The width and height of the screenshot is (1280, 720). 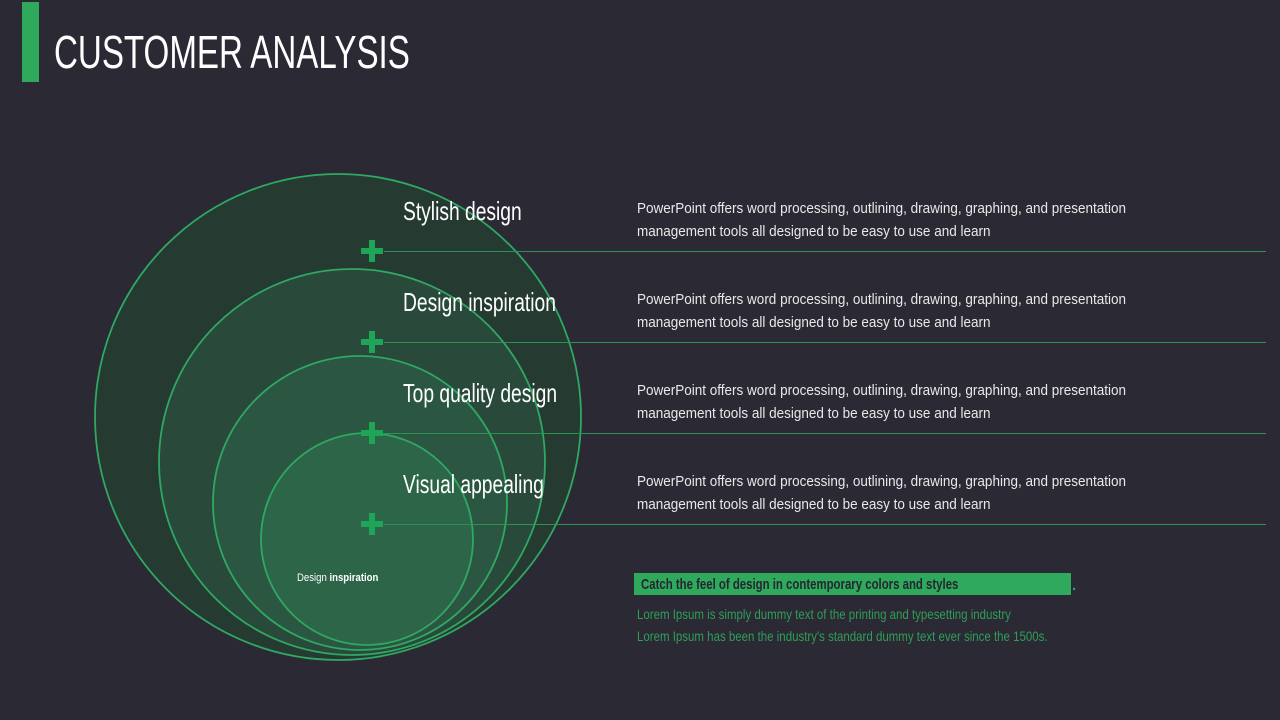 I want to click on circle-center-label: Design inspiration, so click(x=337, y=578).